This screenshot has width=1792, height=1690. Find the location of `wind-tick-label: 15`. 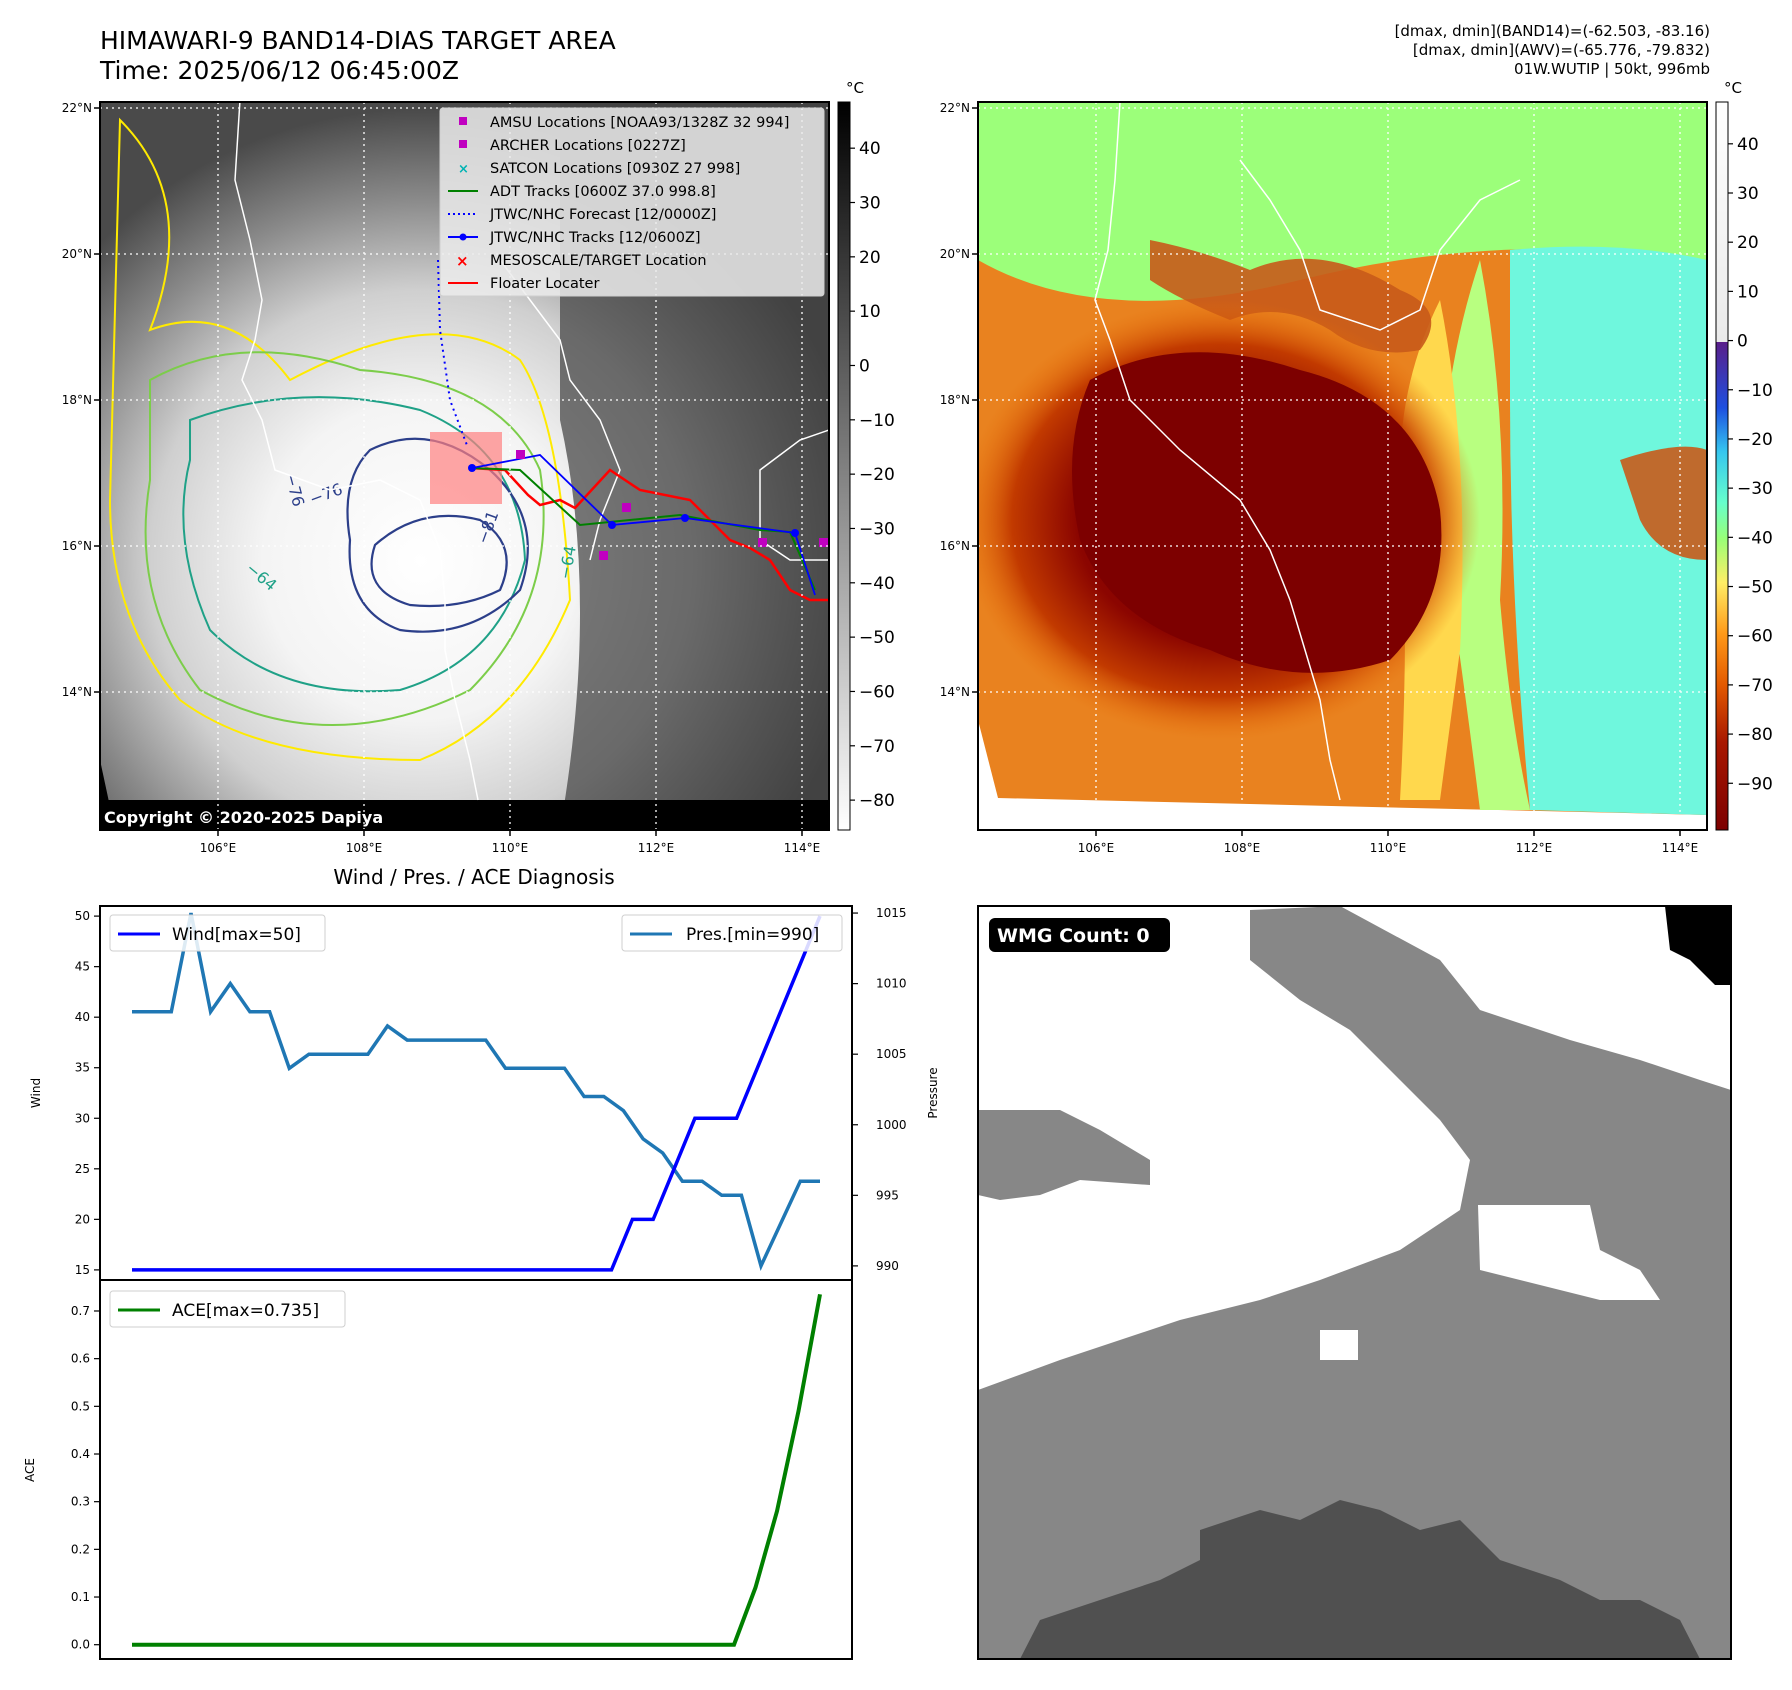

wind-tick-label: 15 is located at coordinates (82, 1270).